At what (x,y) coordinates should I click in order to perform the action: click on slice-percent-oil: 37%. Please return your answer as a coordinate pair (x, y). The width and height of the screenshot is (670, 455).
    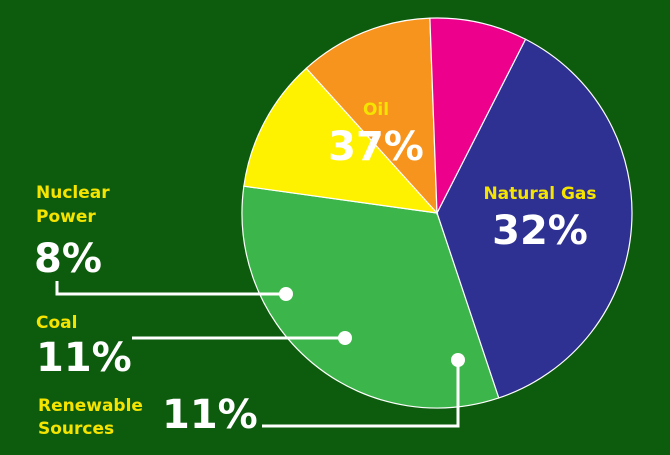
    Looking at the image, I should click on (376, 147).